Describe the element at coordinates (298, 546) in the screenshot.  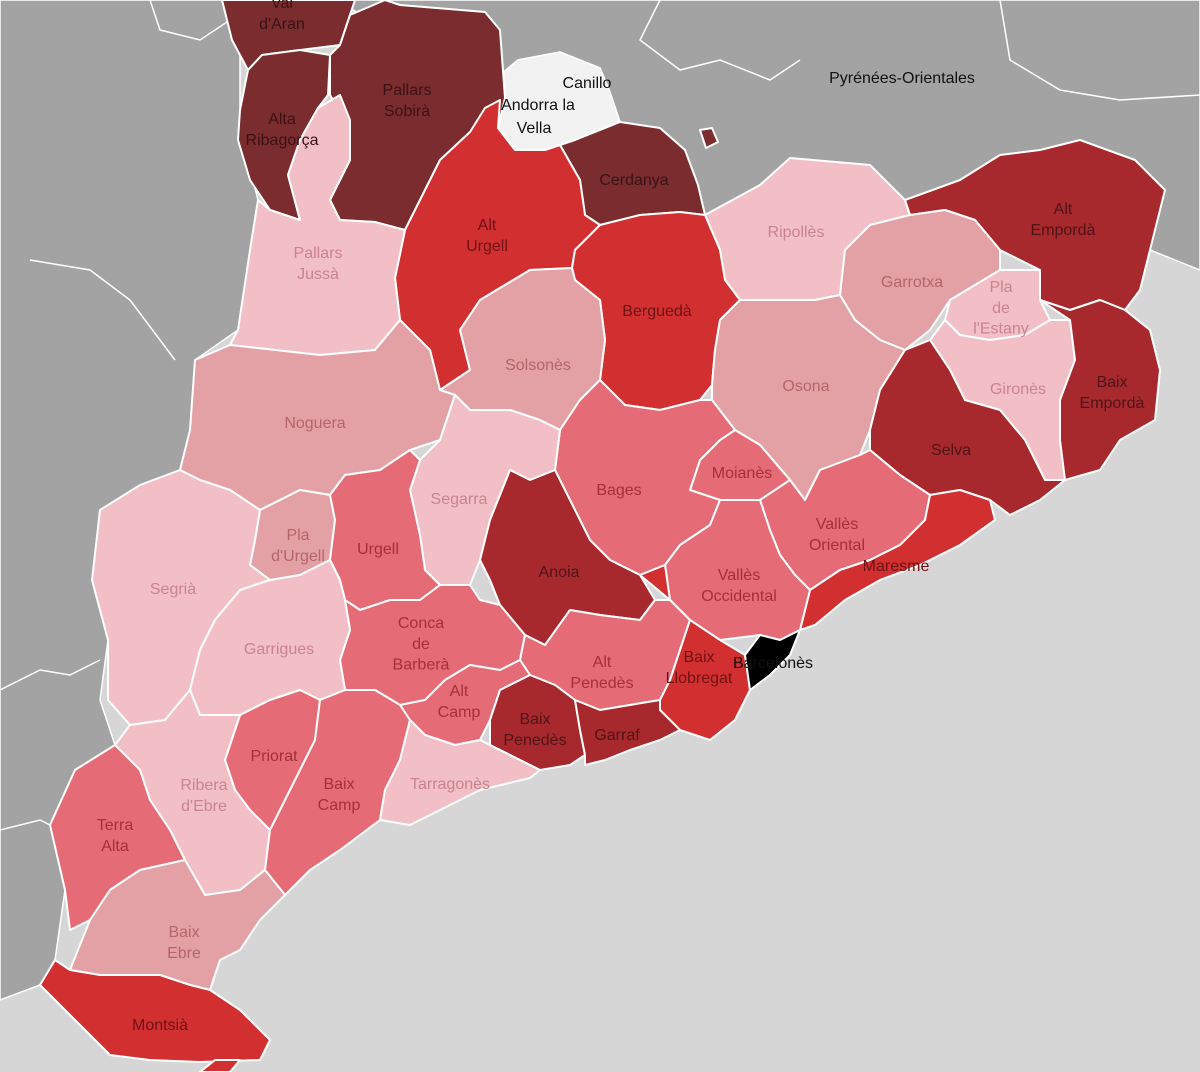
I see `label-pla-durgell: Pla d'Urgell` at that location.